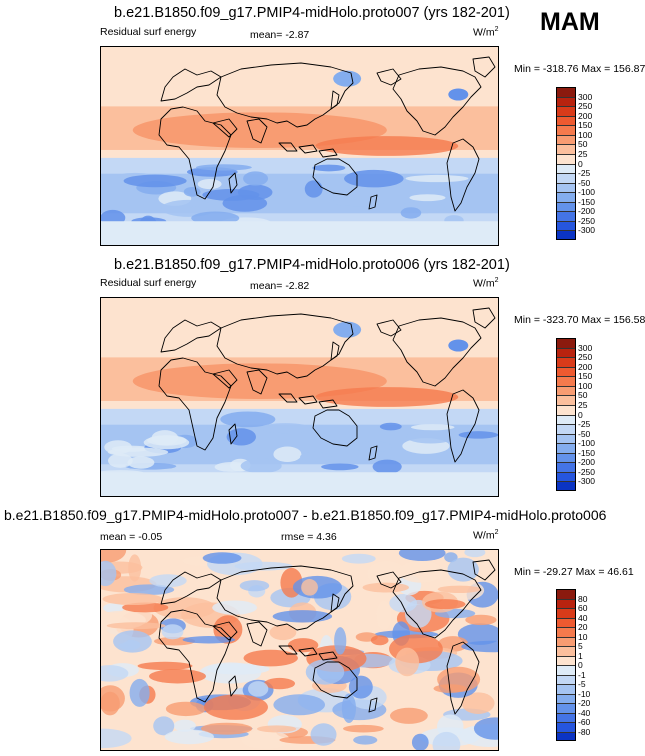  I want to click on colorbar-tick-label: -50, so click(584, 433).